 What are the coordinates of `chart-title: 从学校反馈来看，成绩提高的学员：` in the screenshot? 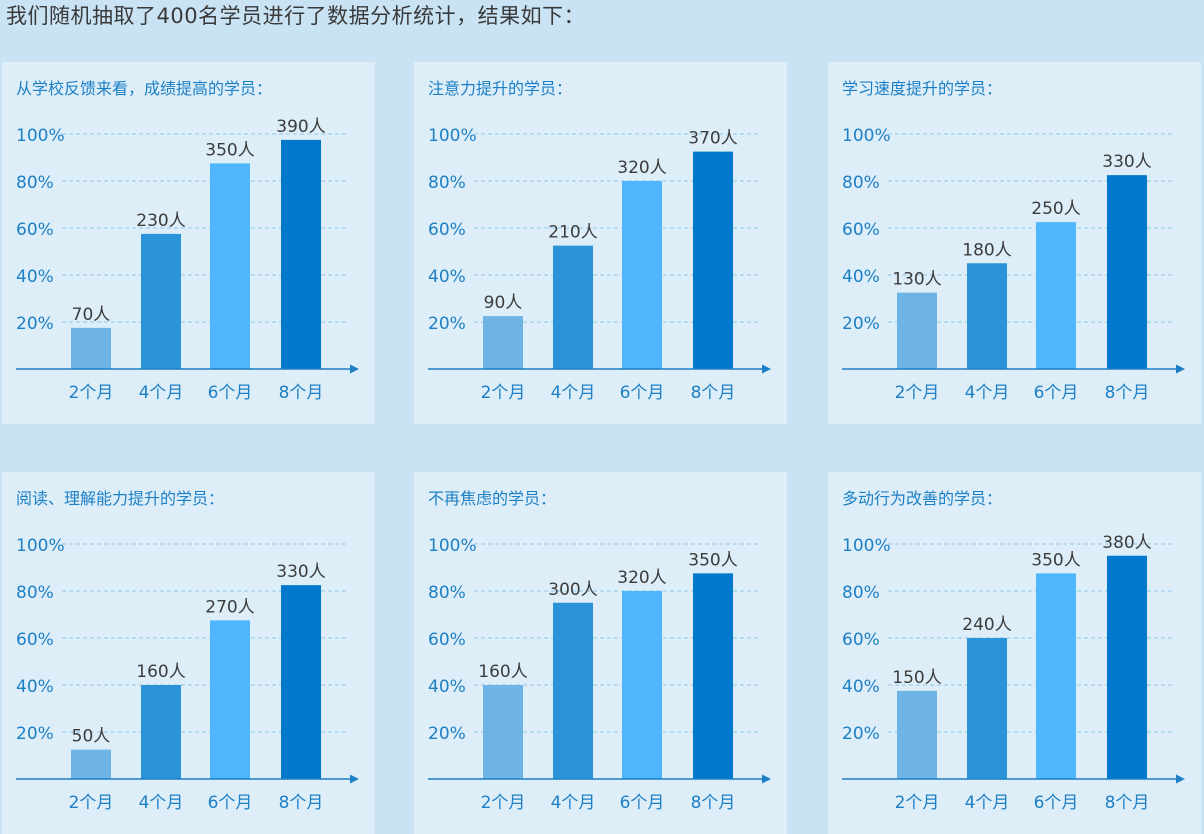 It's located at (144, 88).